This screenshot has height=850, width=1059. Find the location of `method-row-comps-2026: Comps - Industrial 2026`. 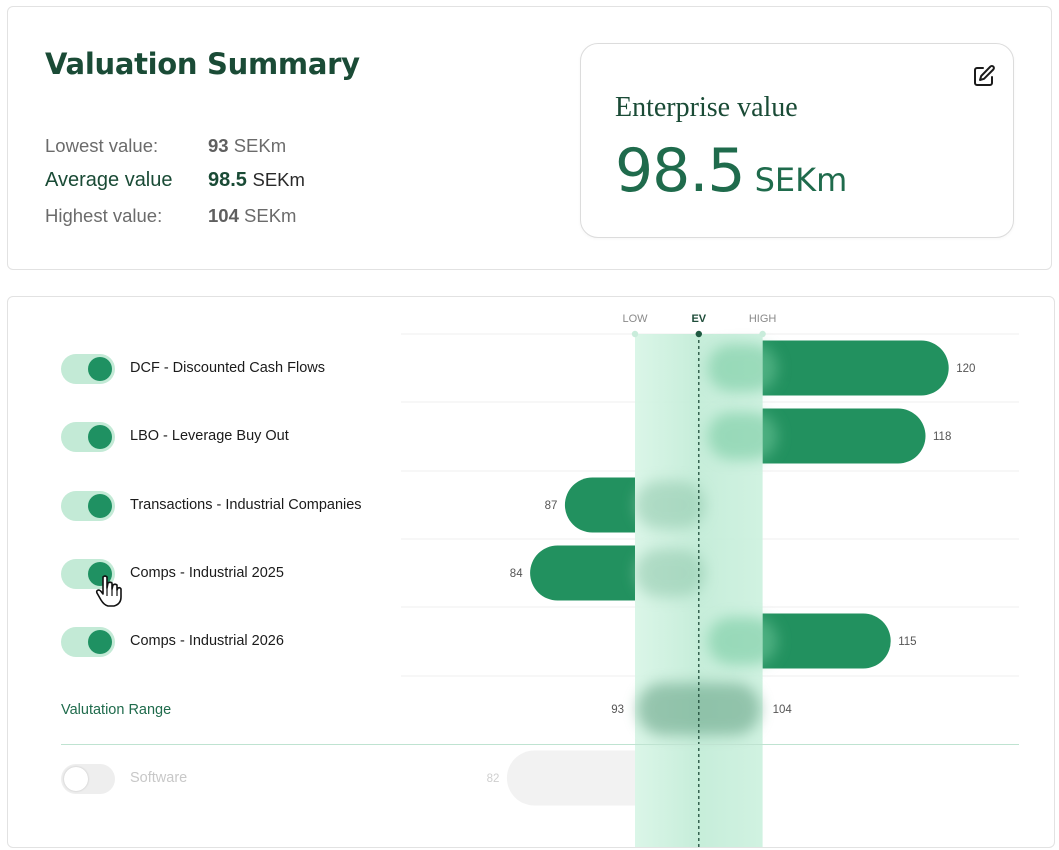

method-row-comps-2026: Comps - Industrial 2026 is located at coordinates (208, 641).